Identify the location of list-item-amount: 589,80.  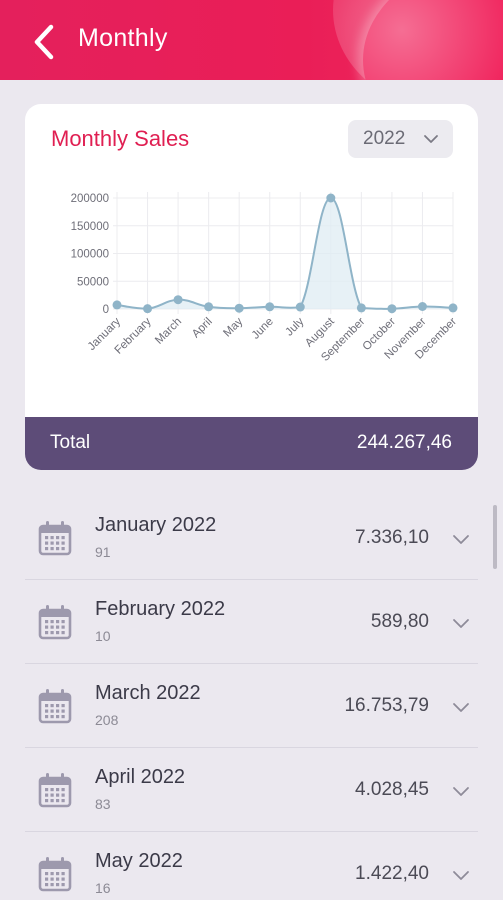
(399, 621).